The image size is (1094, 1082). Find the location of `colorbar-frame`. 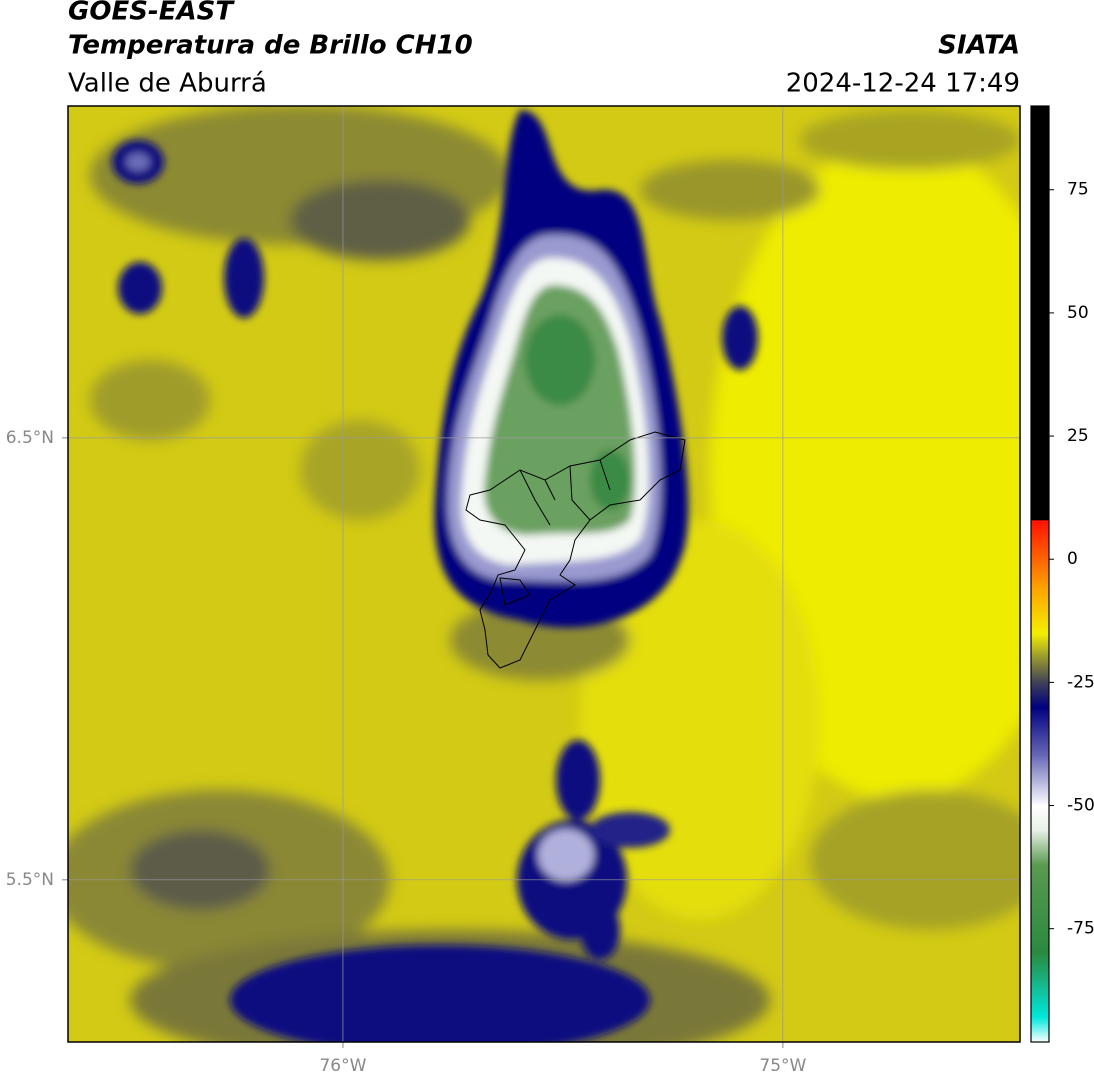

colorbar-frame is located at coordinates (1040, 574).